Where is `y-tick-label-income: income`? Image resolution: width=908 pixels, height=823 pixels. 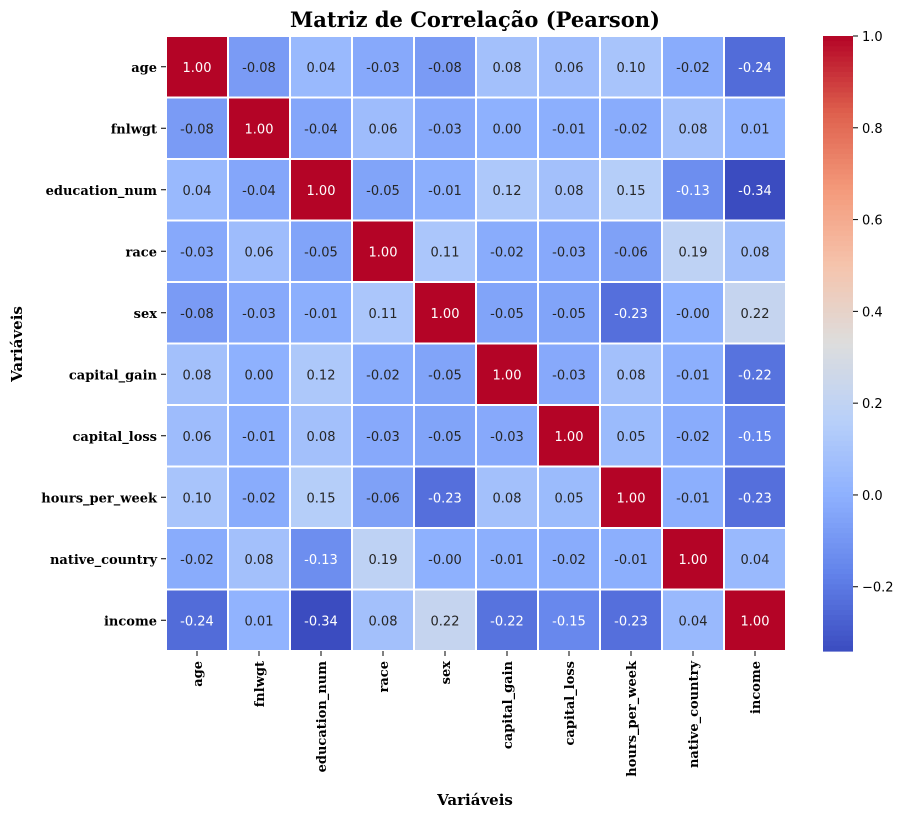 y-tick-label-income: income is located at coordinates (130, 621).